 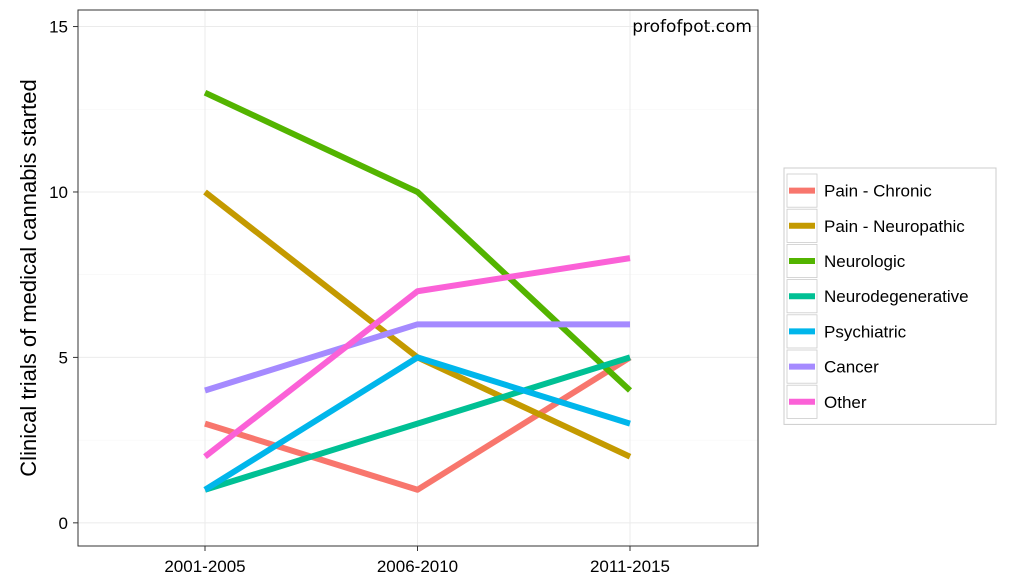 I want to click on legend-label: Neurodegenerative, so click(x=896, y=296).